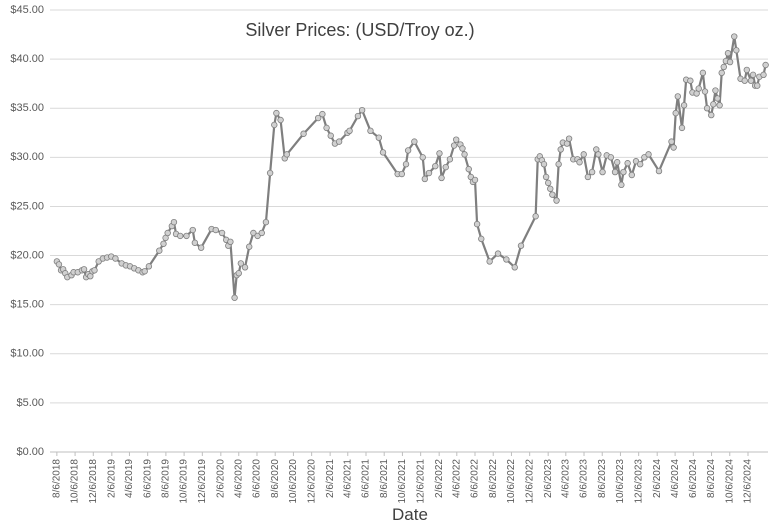 The width and height of the screenshot is (770, 528). What do you see at coordinates (620, 481) in the screenshot?
I see `x-tick-label: 10/6/2023` at bounding box center [620, 481].